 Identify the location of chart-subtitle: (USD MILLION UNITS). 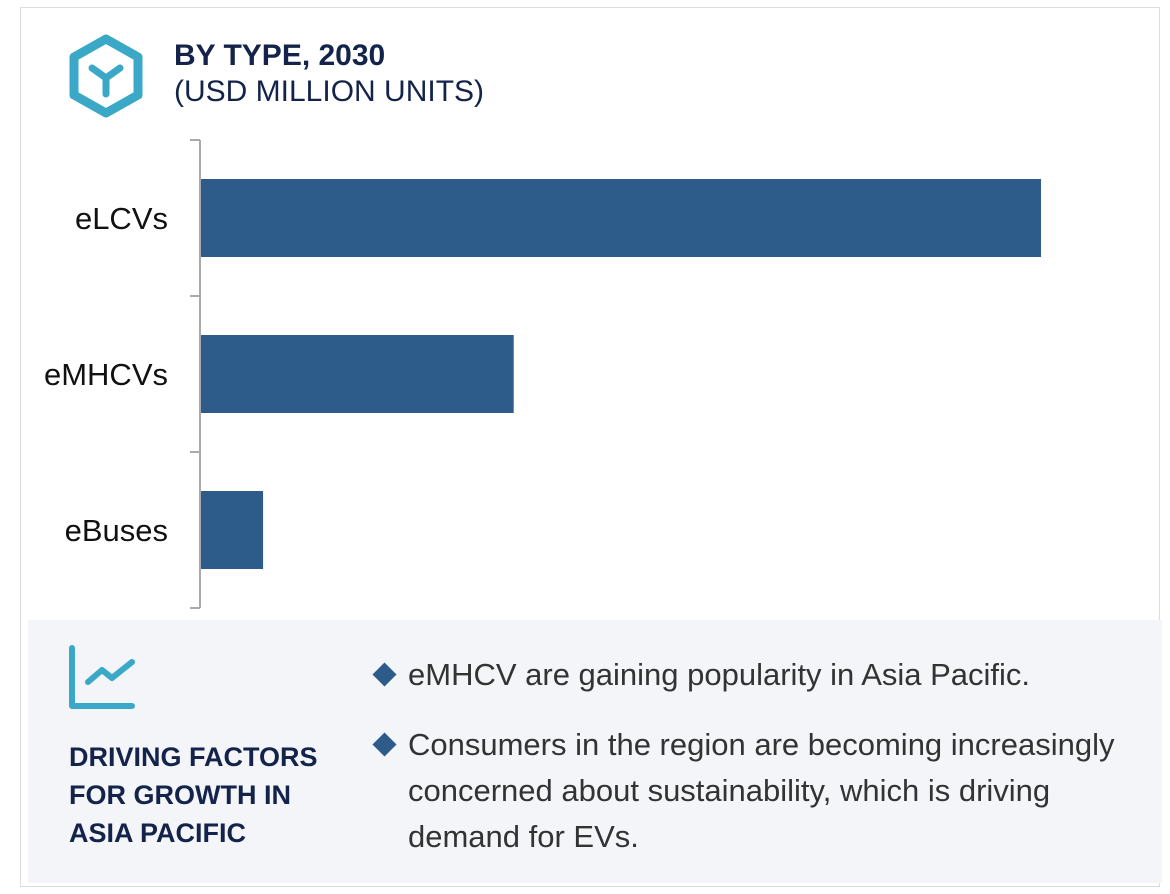
(329, 91).